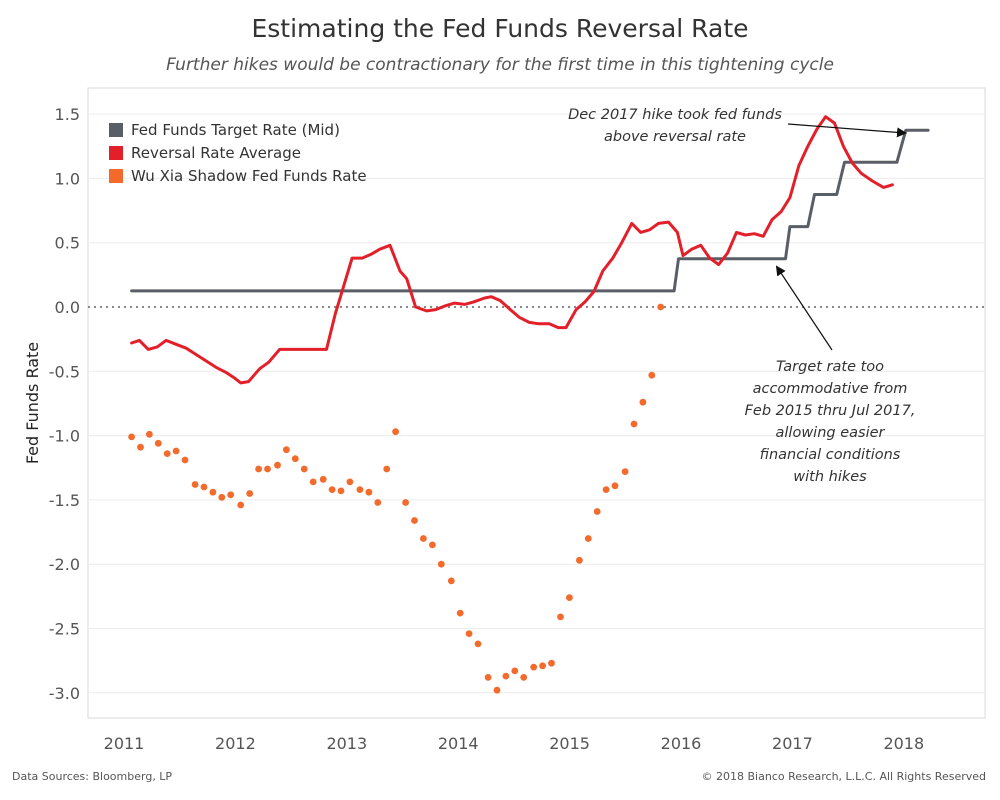  Describe the element at coordinates (216, 153) in the screenshot. I see `legend-label: Reversal Rate Average` at that location.